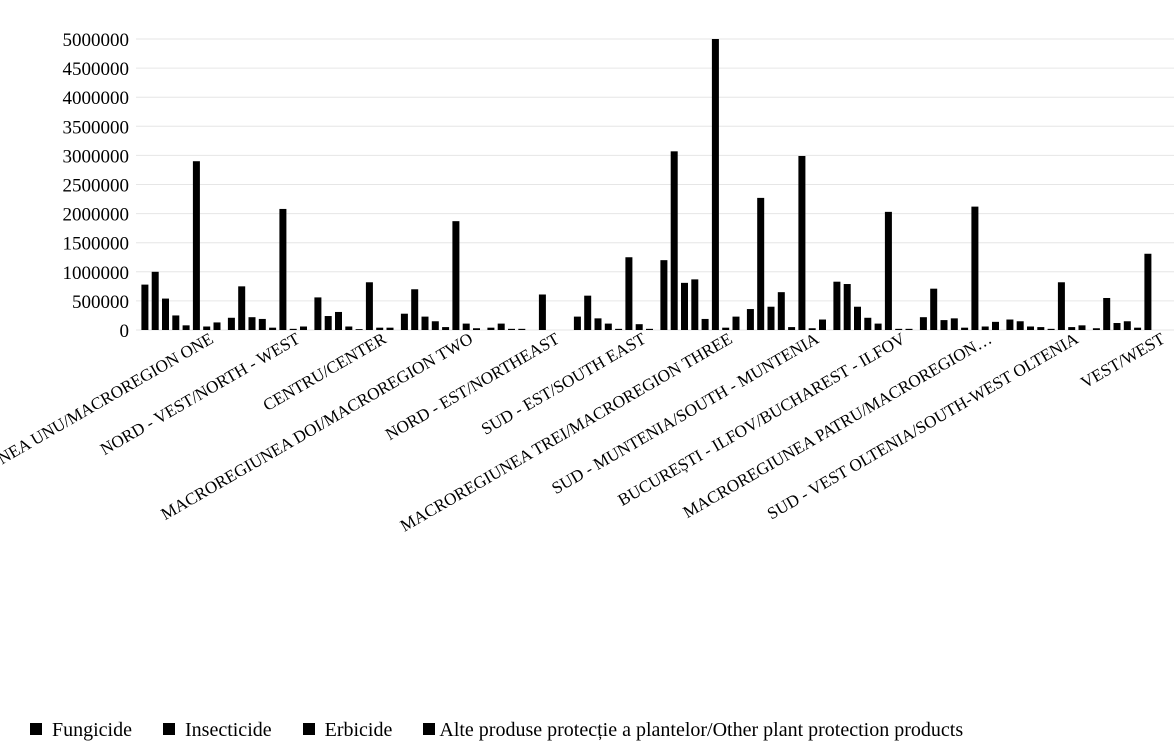 The height and width of the screenshot is (755, 1176). What do you see at coordinates (228, 730) in the screenshot?
I see `legend-label: Insecticide` at bounding box center [228, 730].